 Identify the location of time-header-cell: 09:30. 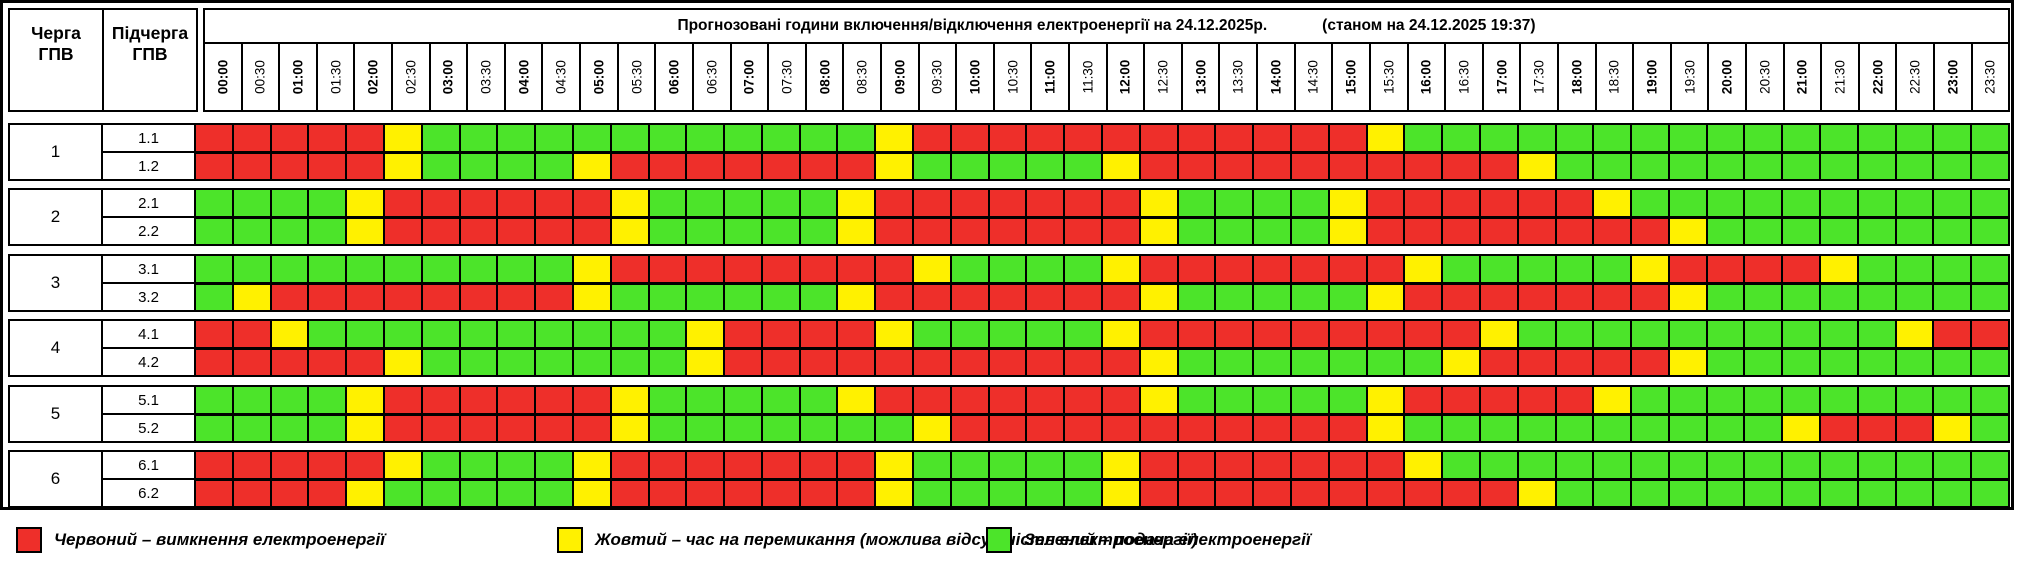
(939, 77).